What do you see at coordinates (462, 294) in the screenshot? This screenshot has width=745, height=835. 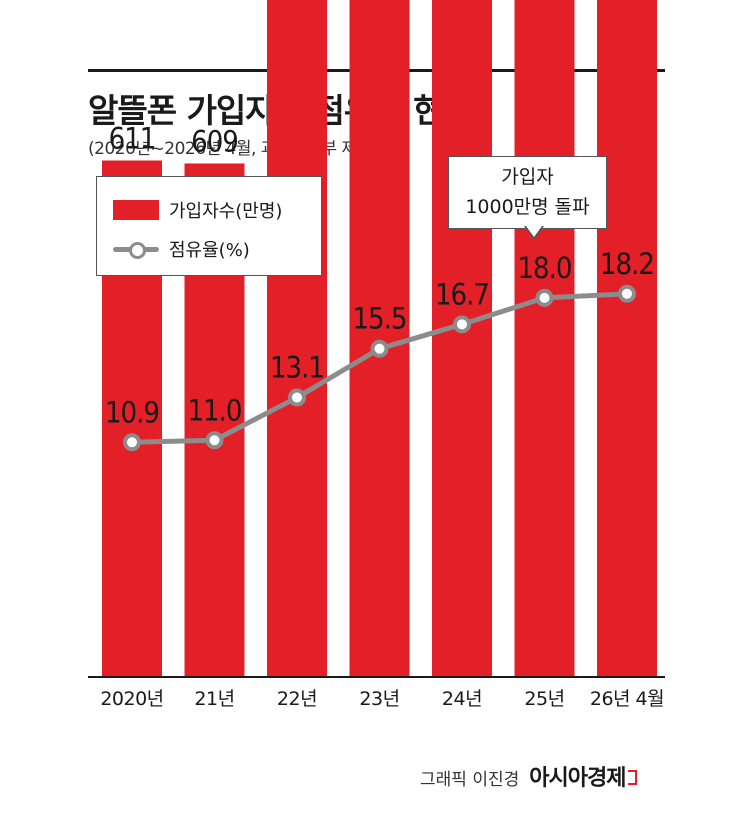 I see `share-value-label-4: 16.7` at bounding box center [462, 294].